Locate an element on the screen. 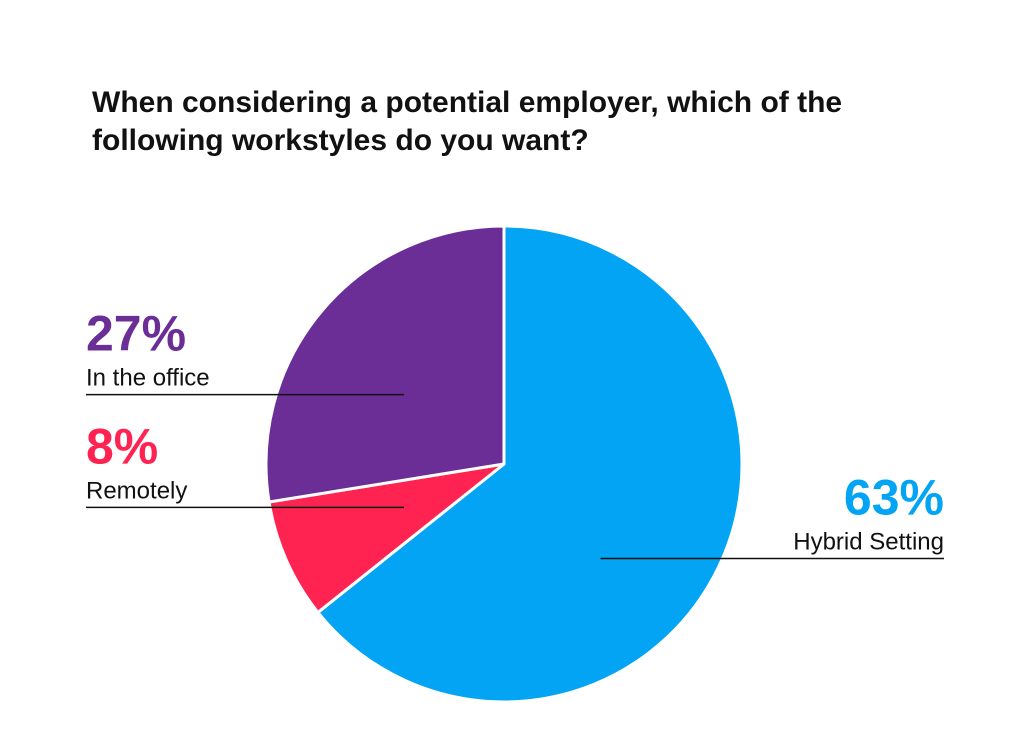  pie-slice-in-the-office is located at coordinates (385, 364).